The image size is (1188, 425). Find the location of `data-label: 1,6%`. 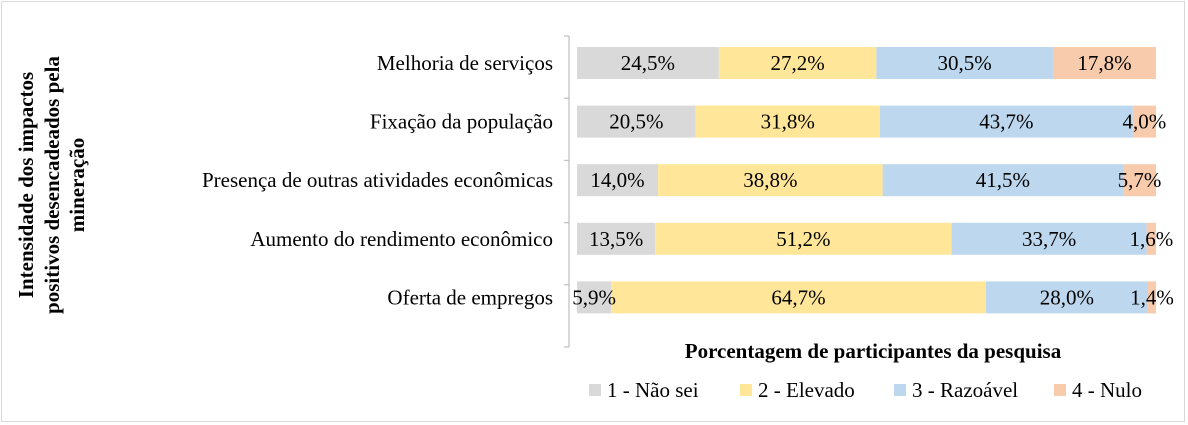

data-label: 1,6% is located at coordinates (1151, 239).